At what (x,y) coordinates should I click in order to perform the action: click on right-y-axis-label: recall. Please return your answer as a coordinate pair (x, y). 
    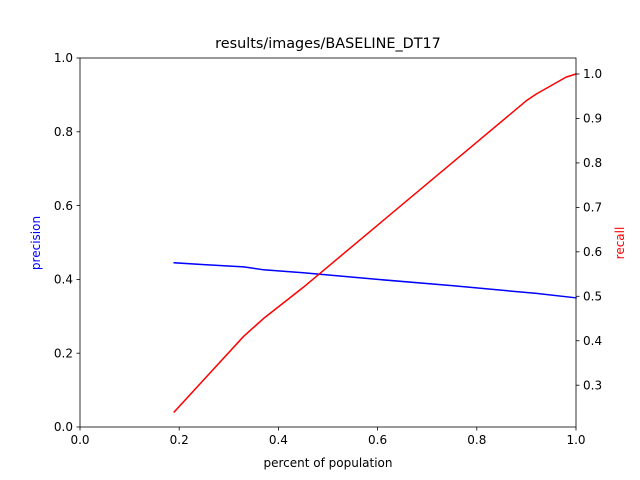
    Looking at the image, I should click on (620, 243).